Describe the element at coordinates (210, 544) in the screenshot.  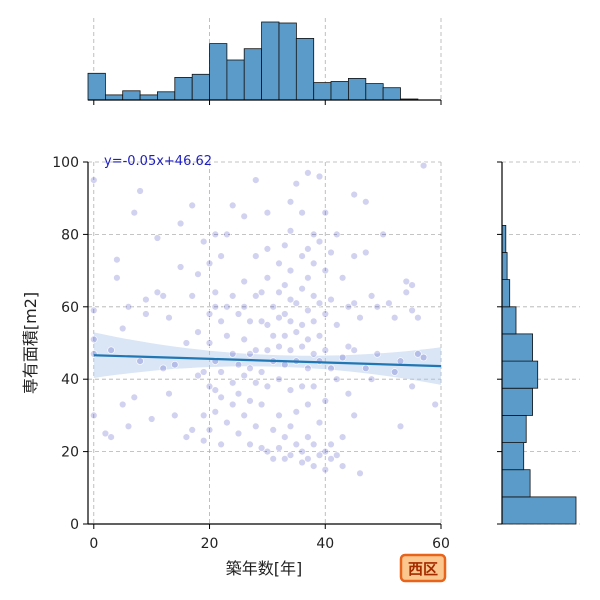
I see `x-tick-label: 20` at that location.